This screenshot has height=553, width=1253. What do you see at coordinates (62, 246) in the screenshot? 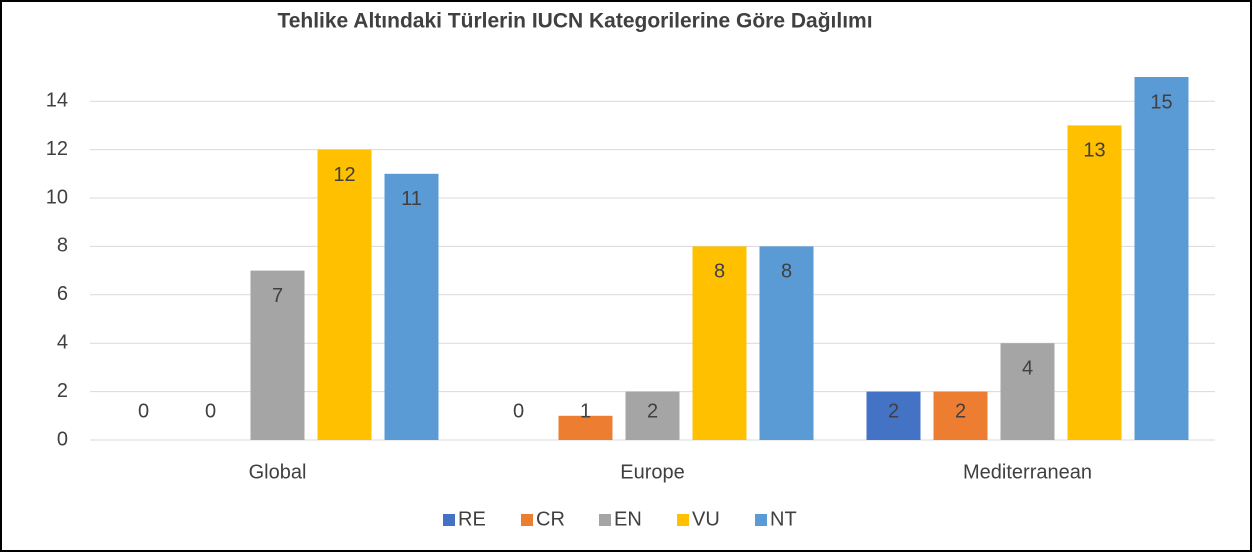
I see `y-tick-label: 8` at bounding box center [62, 246].